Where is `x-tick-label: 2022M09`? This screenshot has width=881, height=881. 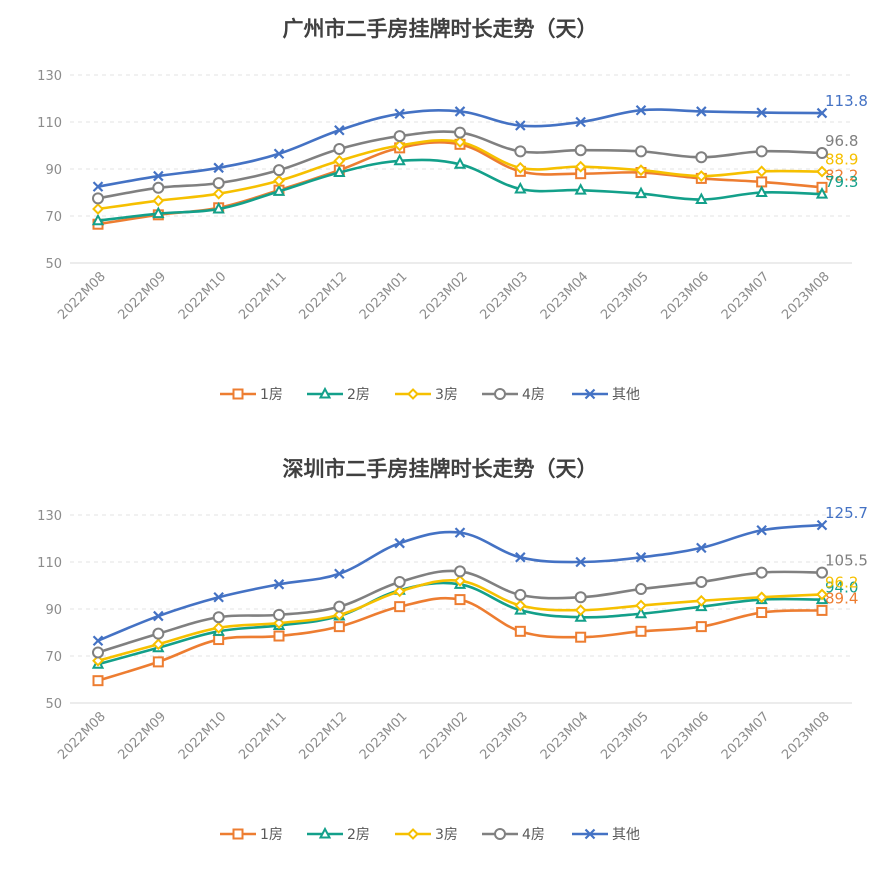 x-tick-label: 2022M09 is located at coordinates (143, 736).